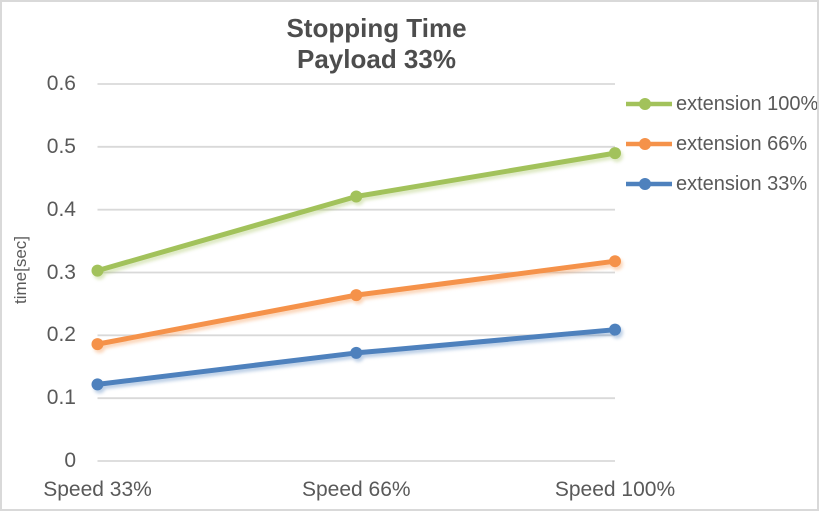 The image size is (819, 511). What do you see at coordinates (615, 489) in the screenshot?
I see `x-category-label: Speed 100%` at bounding box center [615, 489].